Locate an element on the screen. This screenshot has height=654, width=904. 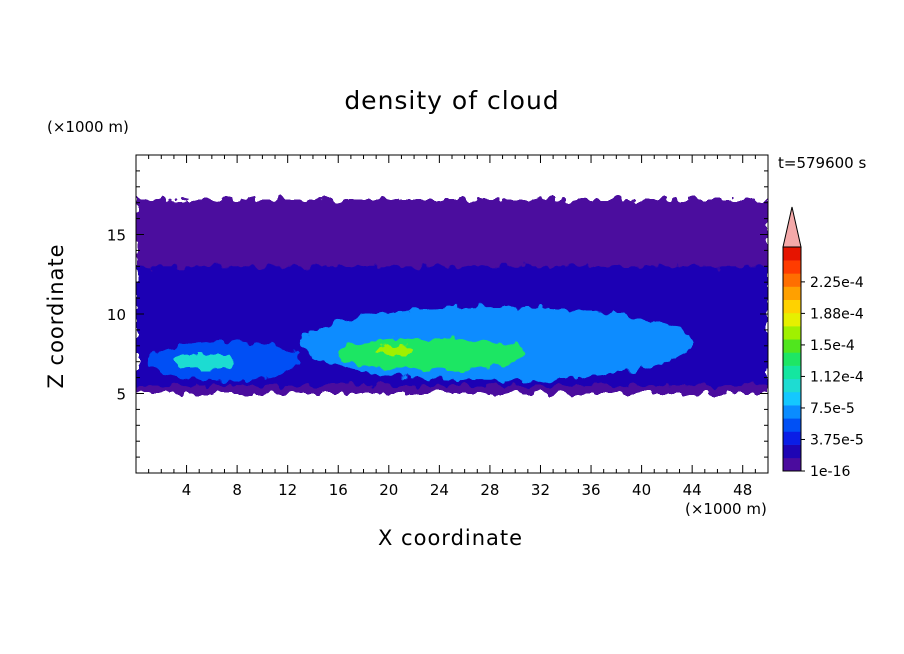
y-tick-label: 15 is located at coordinates (116, 236).